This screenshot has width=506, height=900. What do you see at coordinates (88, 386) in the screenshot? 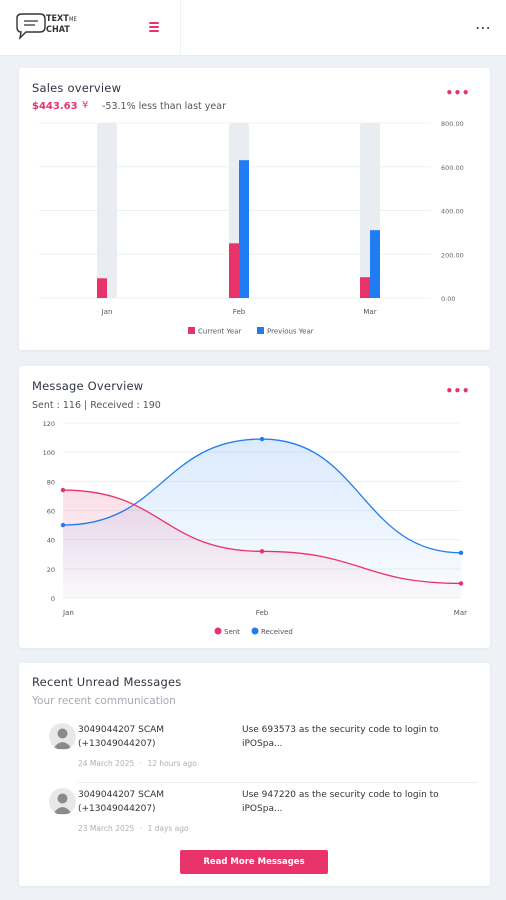
I see `message-overview-title: Message Overview` at bounding box center [88, 386].